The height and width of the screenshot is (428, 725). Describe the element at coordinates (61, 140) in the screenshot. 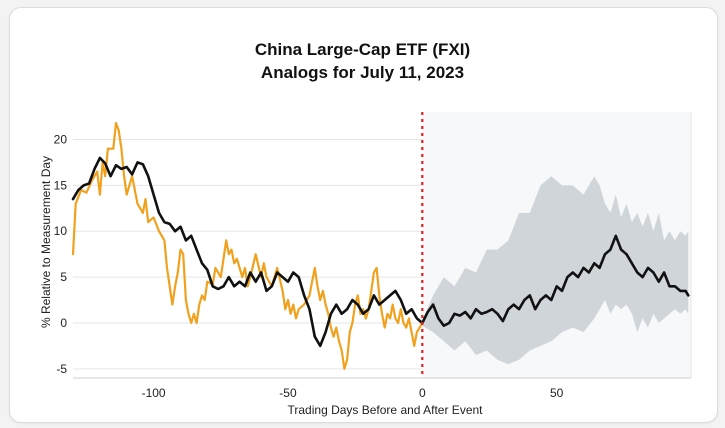

I see `y-tick-label: 20` at that location.